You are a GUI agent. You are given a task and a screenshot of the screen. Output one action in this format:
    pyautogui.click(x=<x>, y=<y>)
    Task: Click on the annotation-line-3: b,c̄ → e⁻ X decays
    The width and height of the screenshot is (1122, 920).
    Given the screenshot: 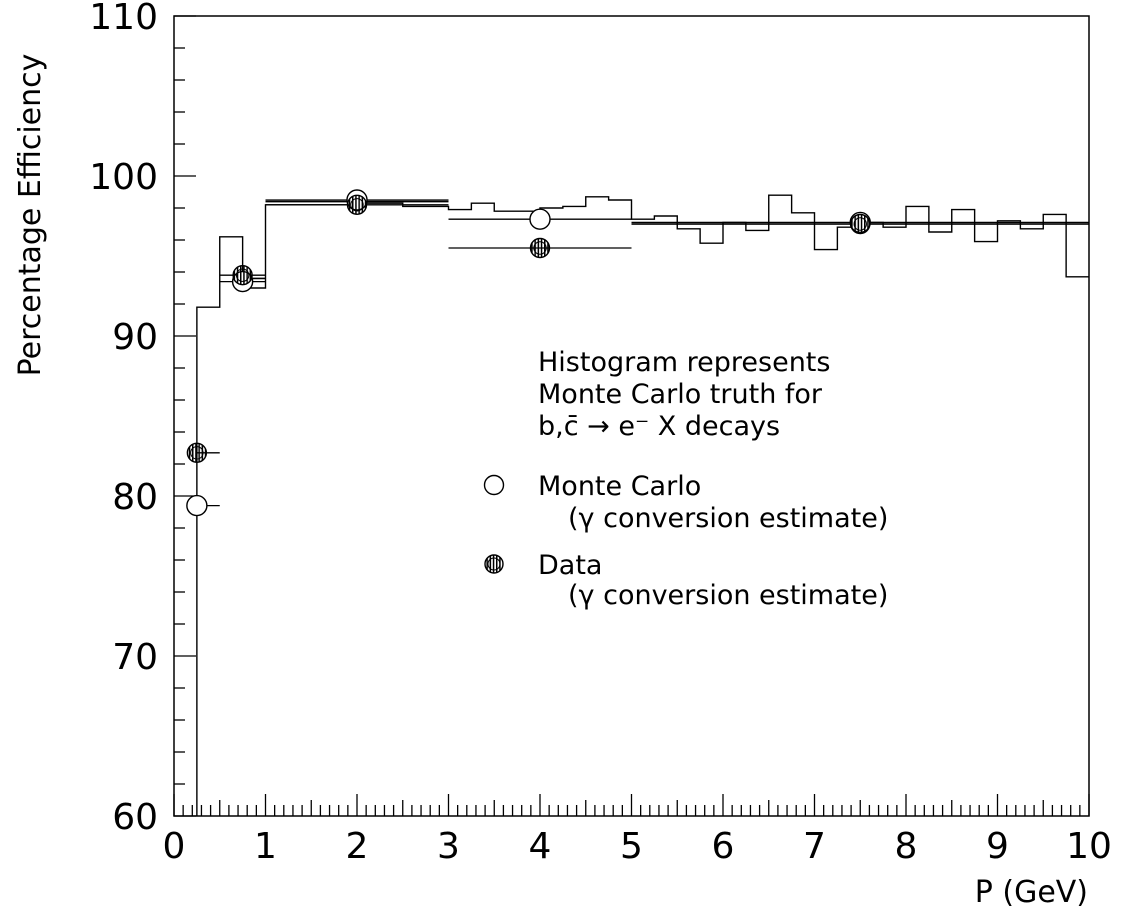 What is the action you would take?
    pyautogui.click(x=659, y=426)
    